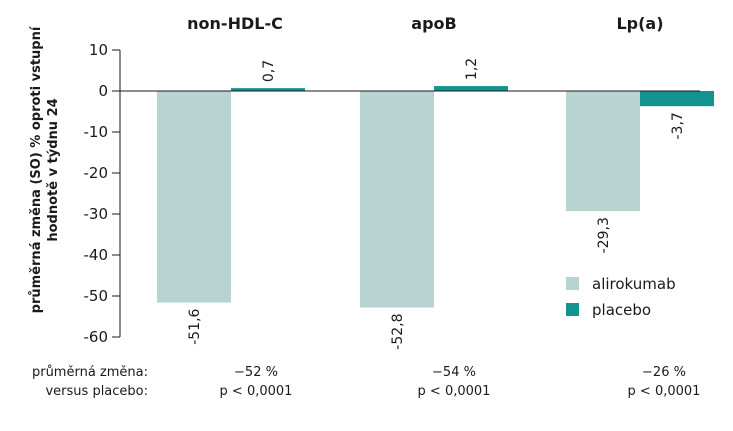  I want to click on legend-swatch-alirokumab, so click(572, 283).